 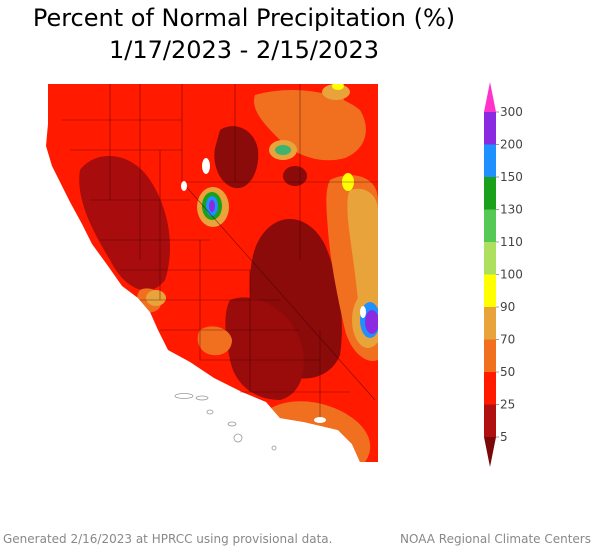 What do you see at coordinates (511, 145) in the screenshot?
I see `legend-tick-label: 200` at bounding box center [511, 145].